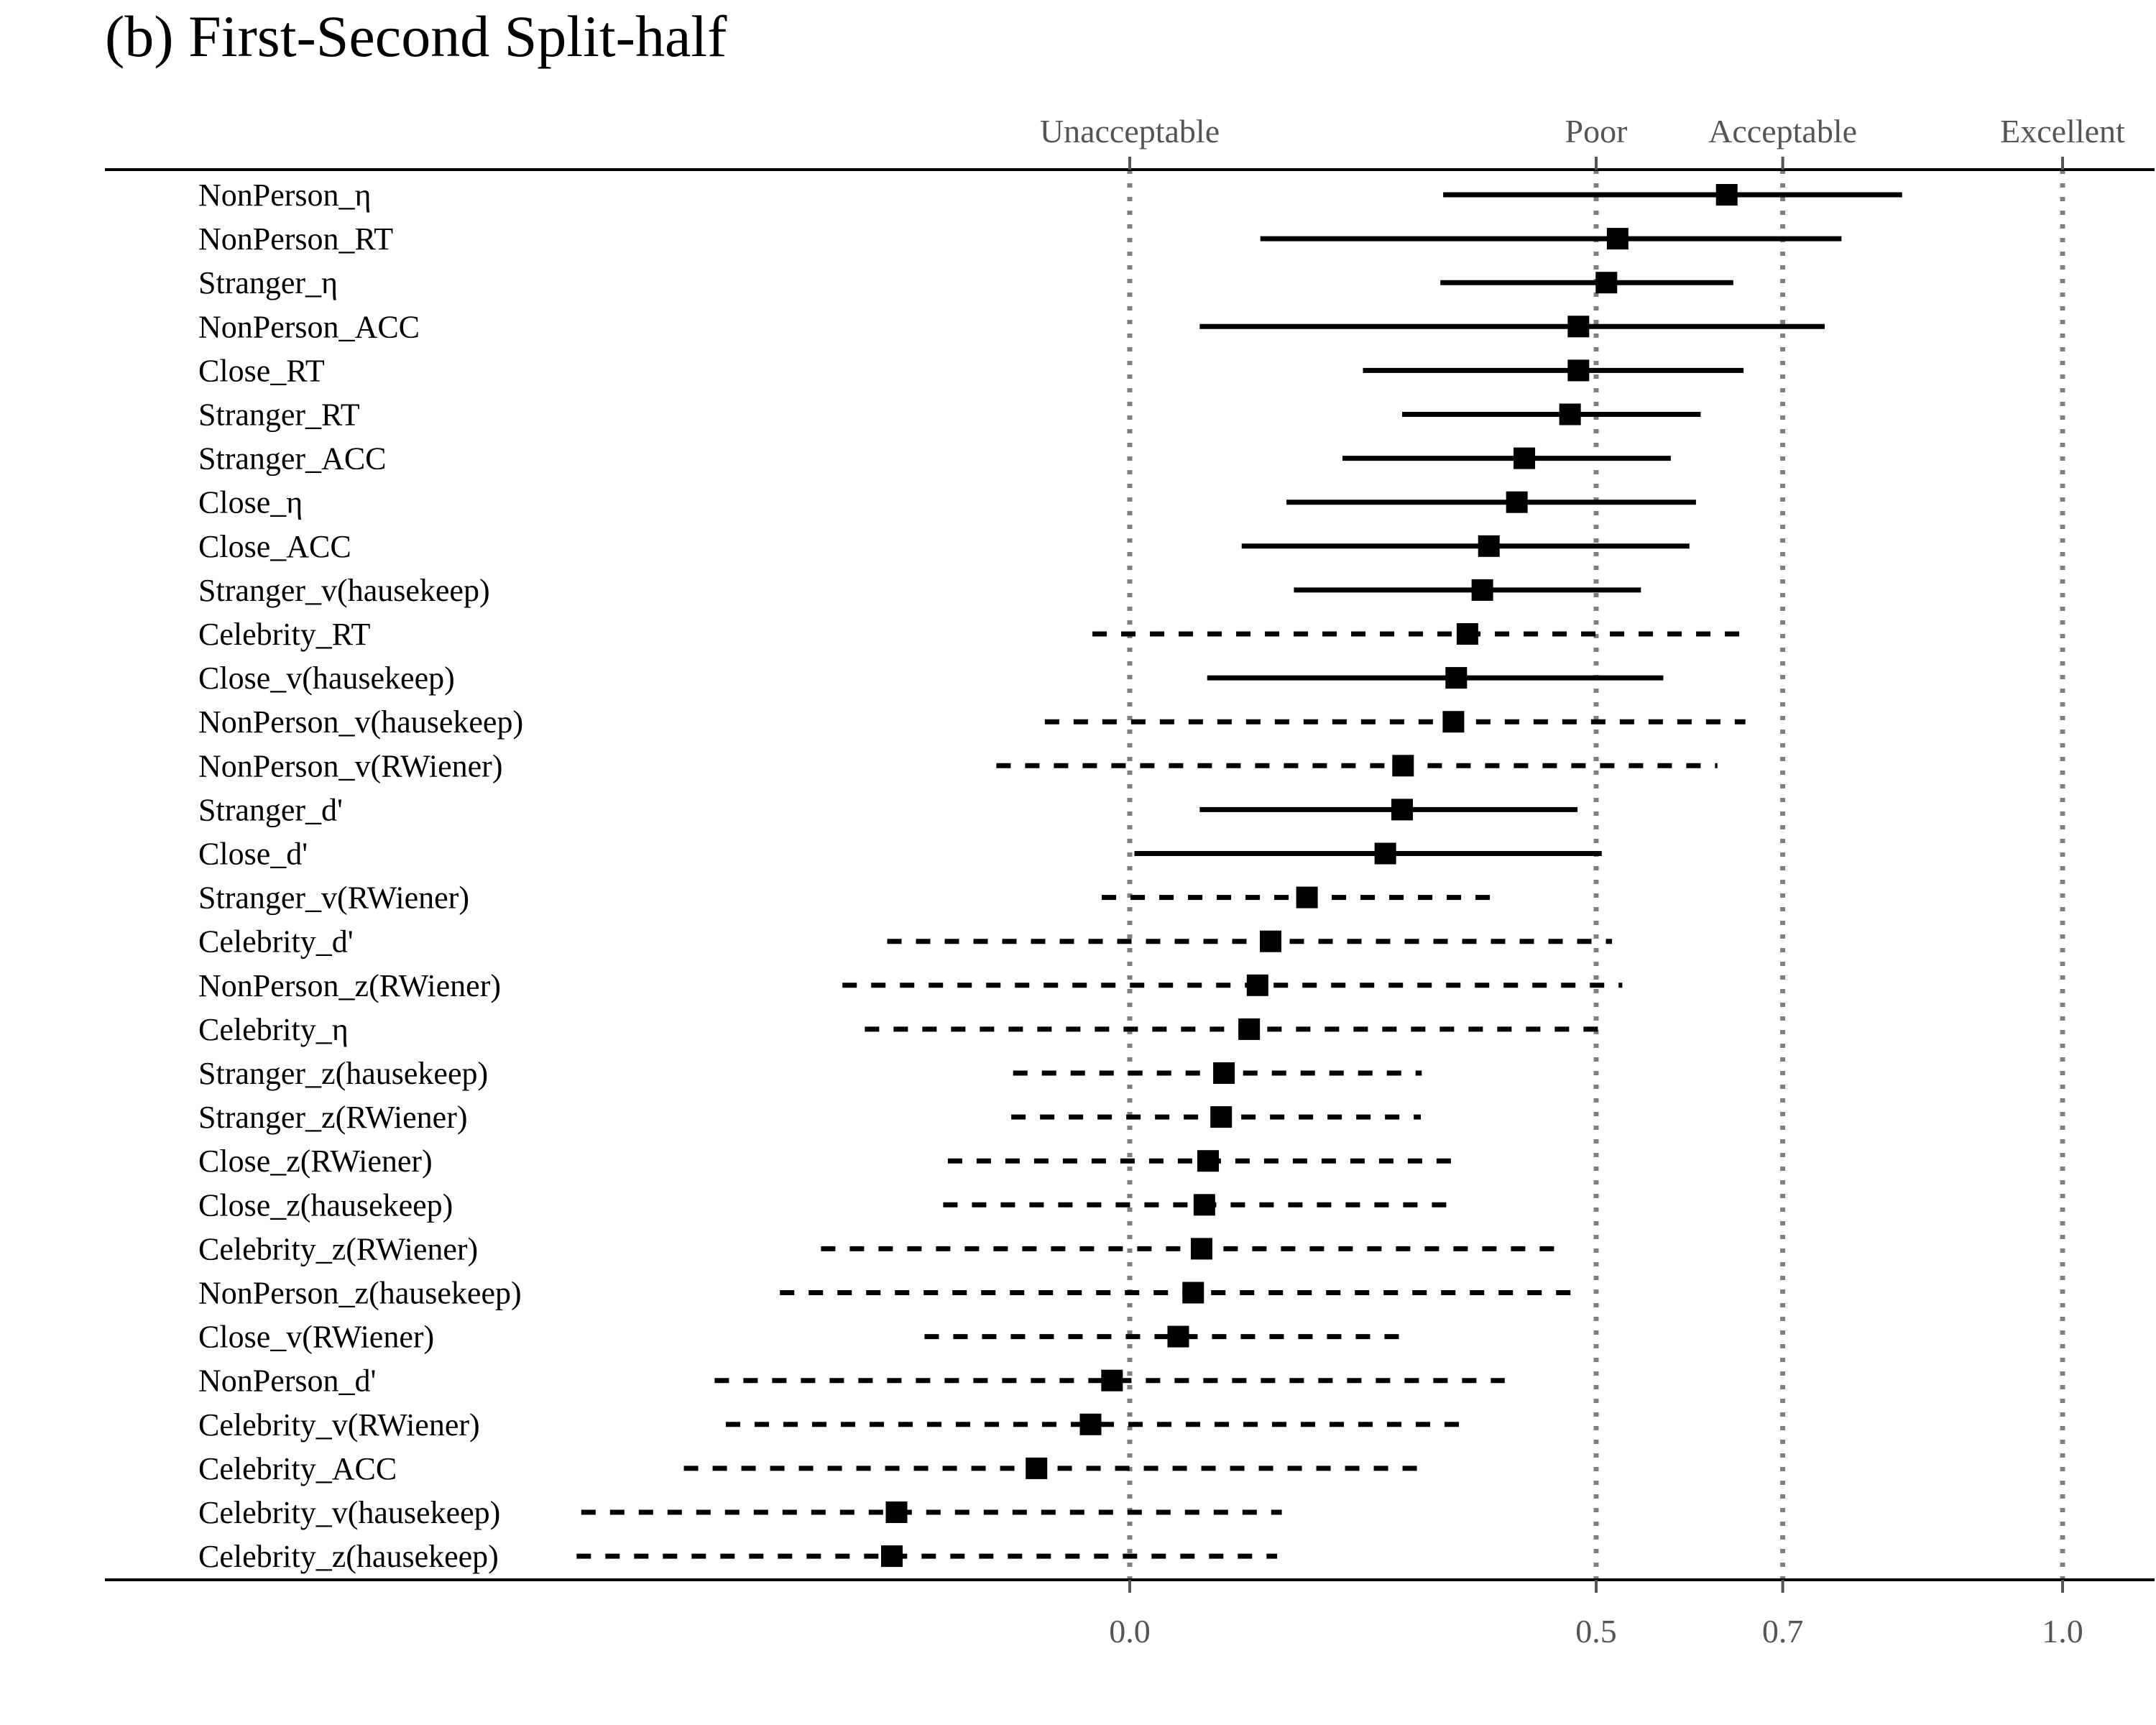 Image resolution: width=2156 pixels, height=1725 pixels. I want to click on row-label: NonPerson_v(hausekeep), so click(361, 722).